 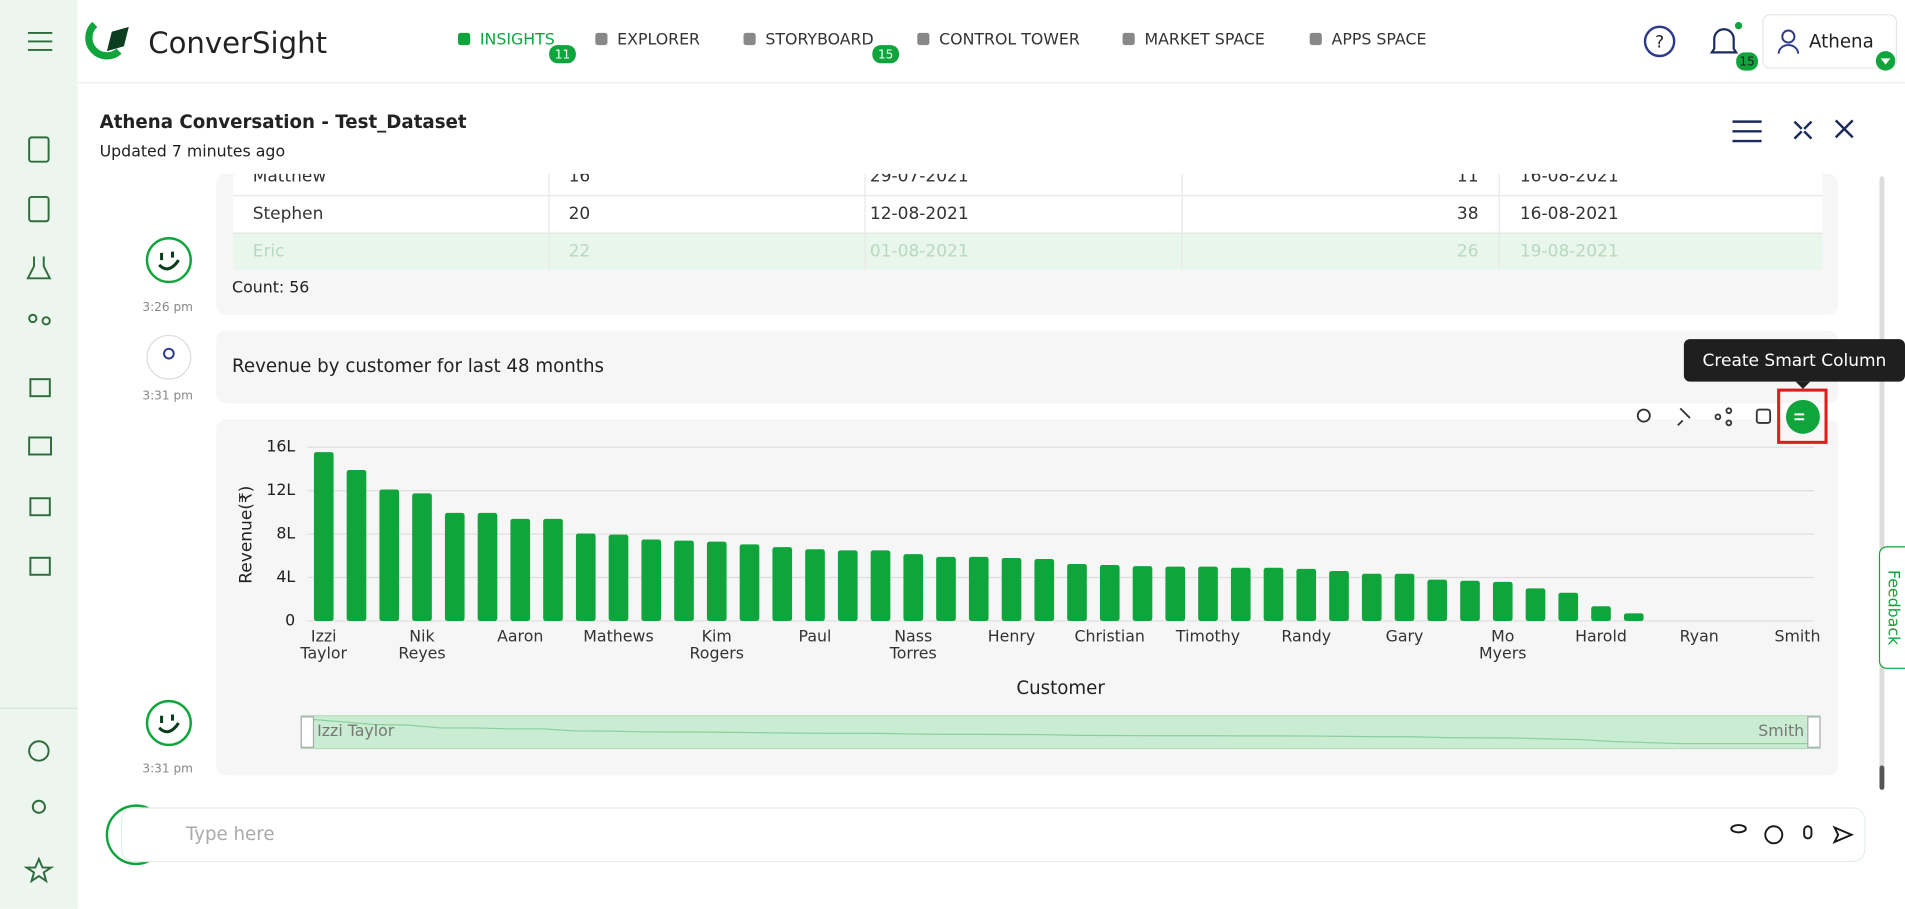 I want to click on send-icon, so click(x=1843, y=834).